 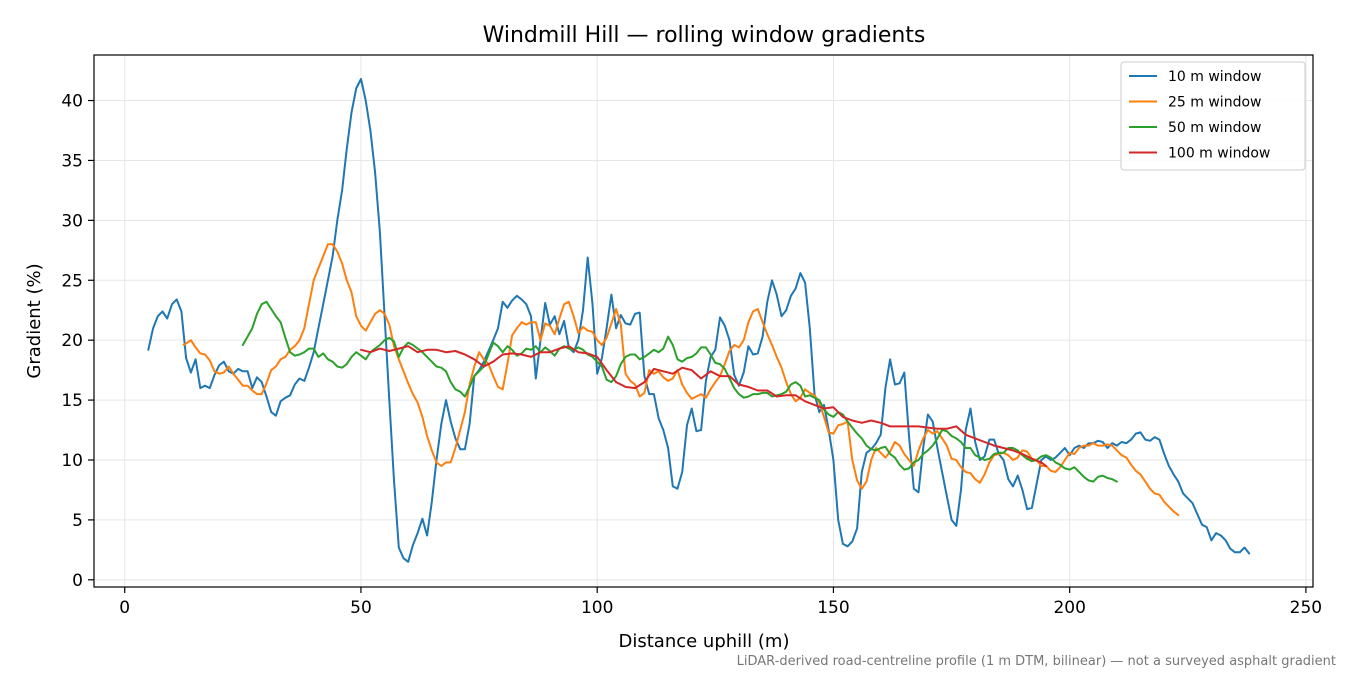 I want to click on legend-label-1: 25 m window, so click(x=1214, y=103).